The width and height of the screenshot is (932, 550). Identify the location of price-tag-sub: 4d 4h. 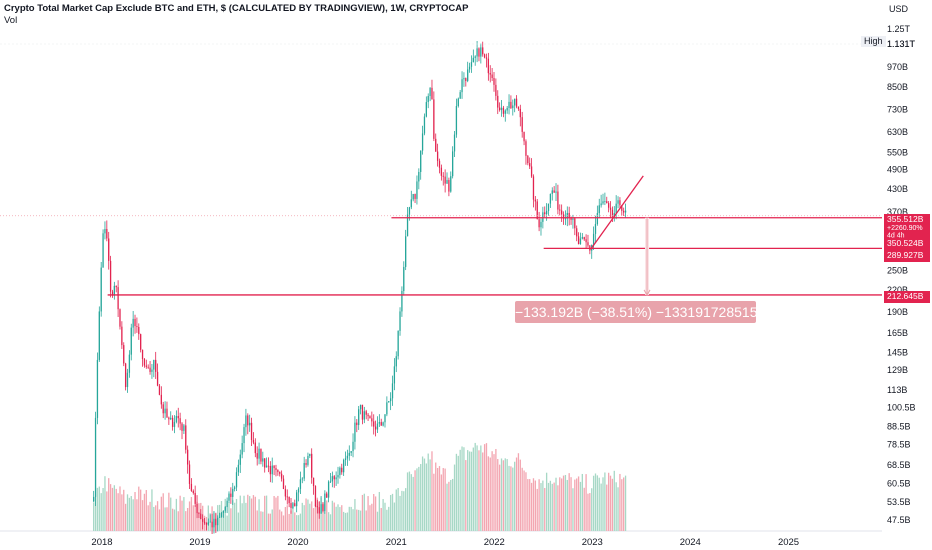
(896, 236).